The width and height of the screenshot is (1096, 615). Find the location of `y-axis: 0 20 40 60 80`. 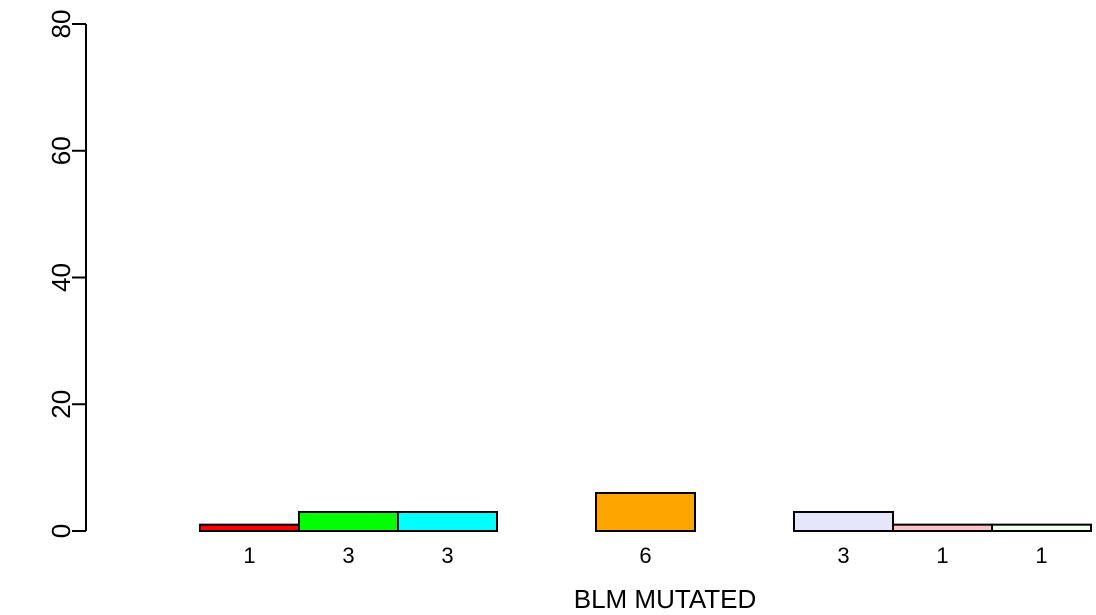

y-axis: 0 20 40 60 80 is located at coordinates (66, 274).